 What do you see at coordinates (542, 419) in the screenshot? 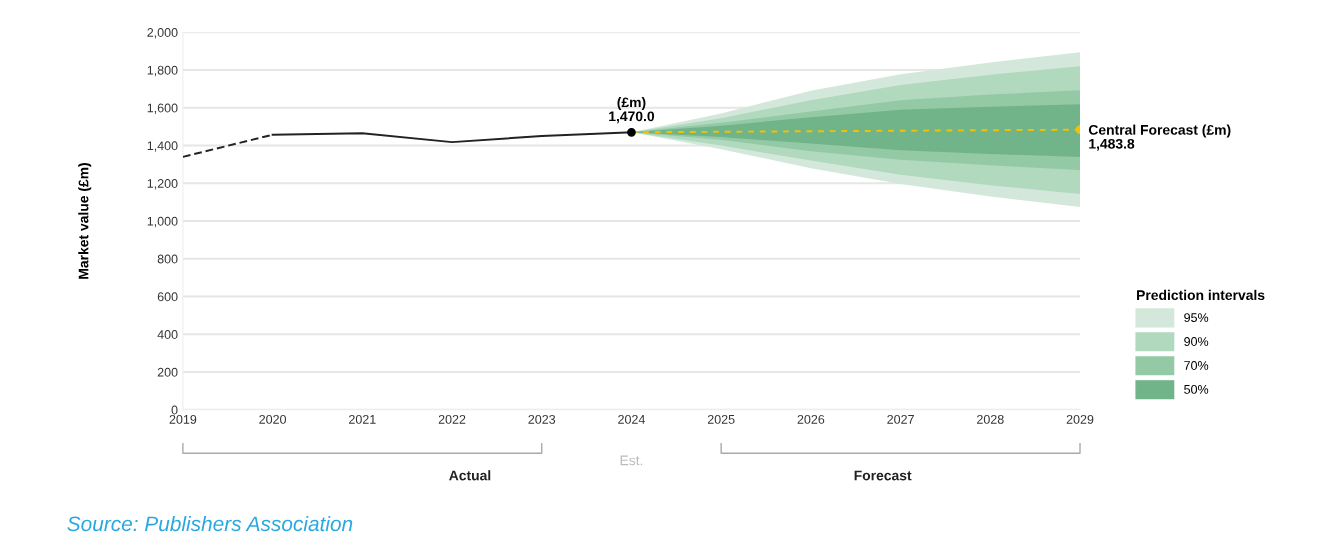
I see `x-tick-label: 2023` at bounding box center [542, 419].